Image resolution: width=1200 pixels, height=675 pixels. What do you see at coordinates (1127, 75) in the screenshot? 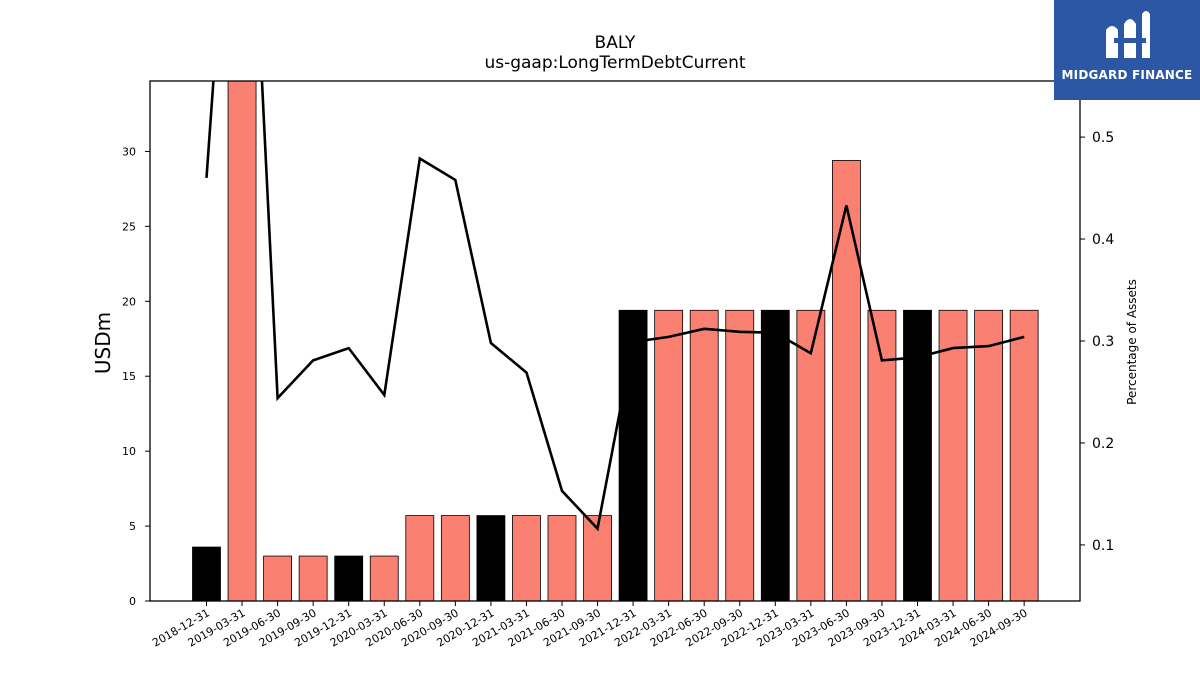
I see `brand-name: MIDGARD FINANCE` at bounding box center [1127, 75].